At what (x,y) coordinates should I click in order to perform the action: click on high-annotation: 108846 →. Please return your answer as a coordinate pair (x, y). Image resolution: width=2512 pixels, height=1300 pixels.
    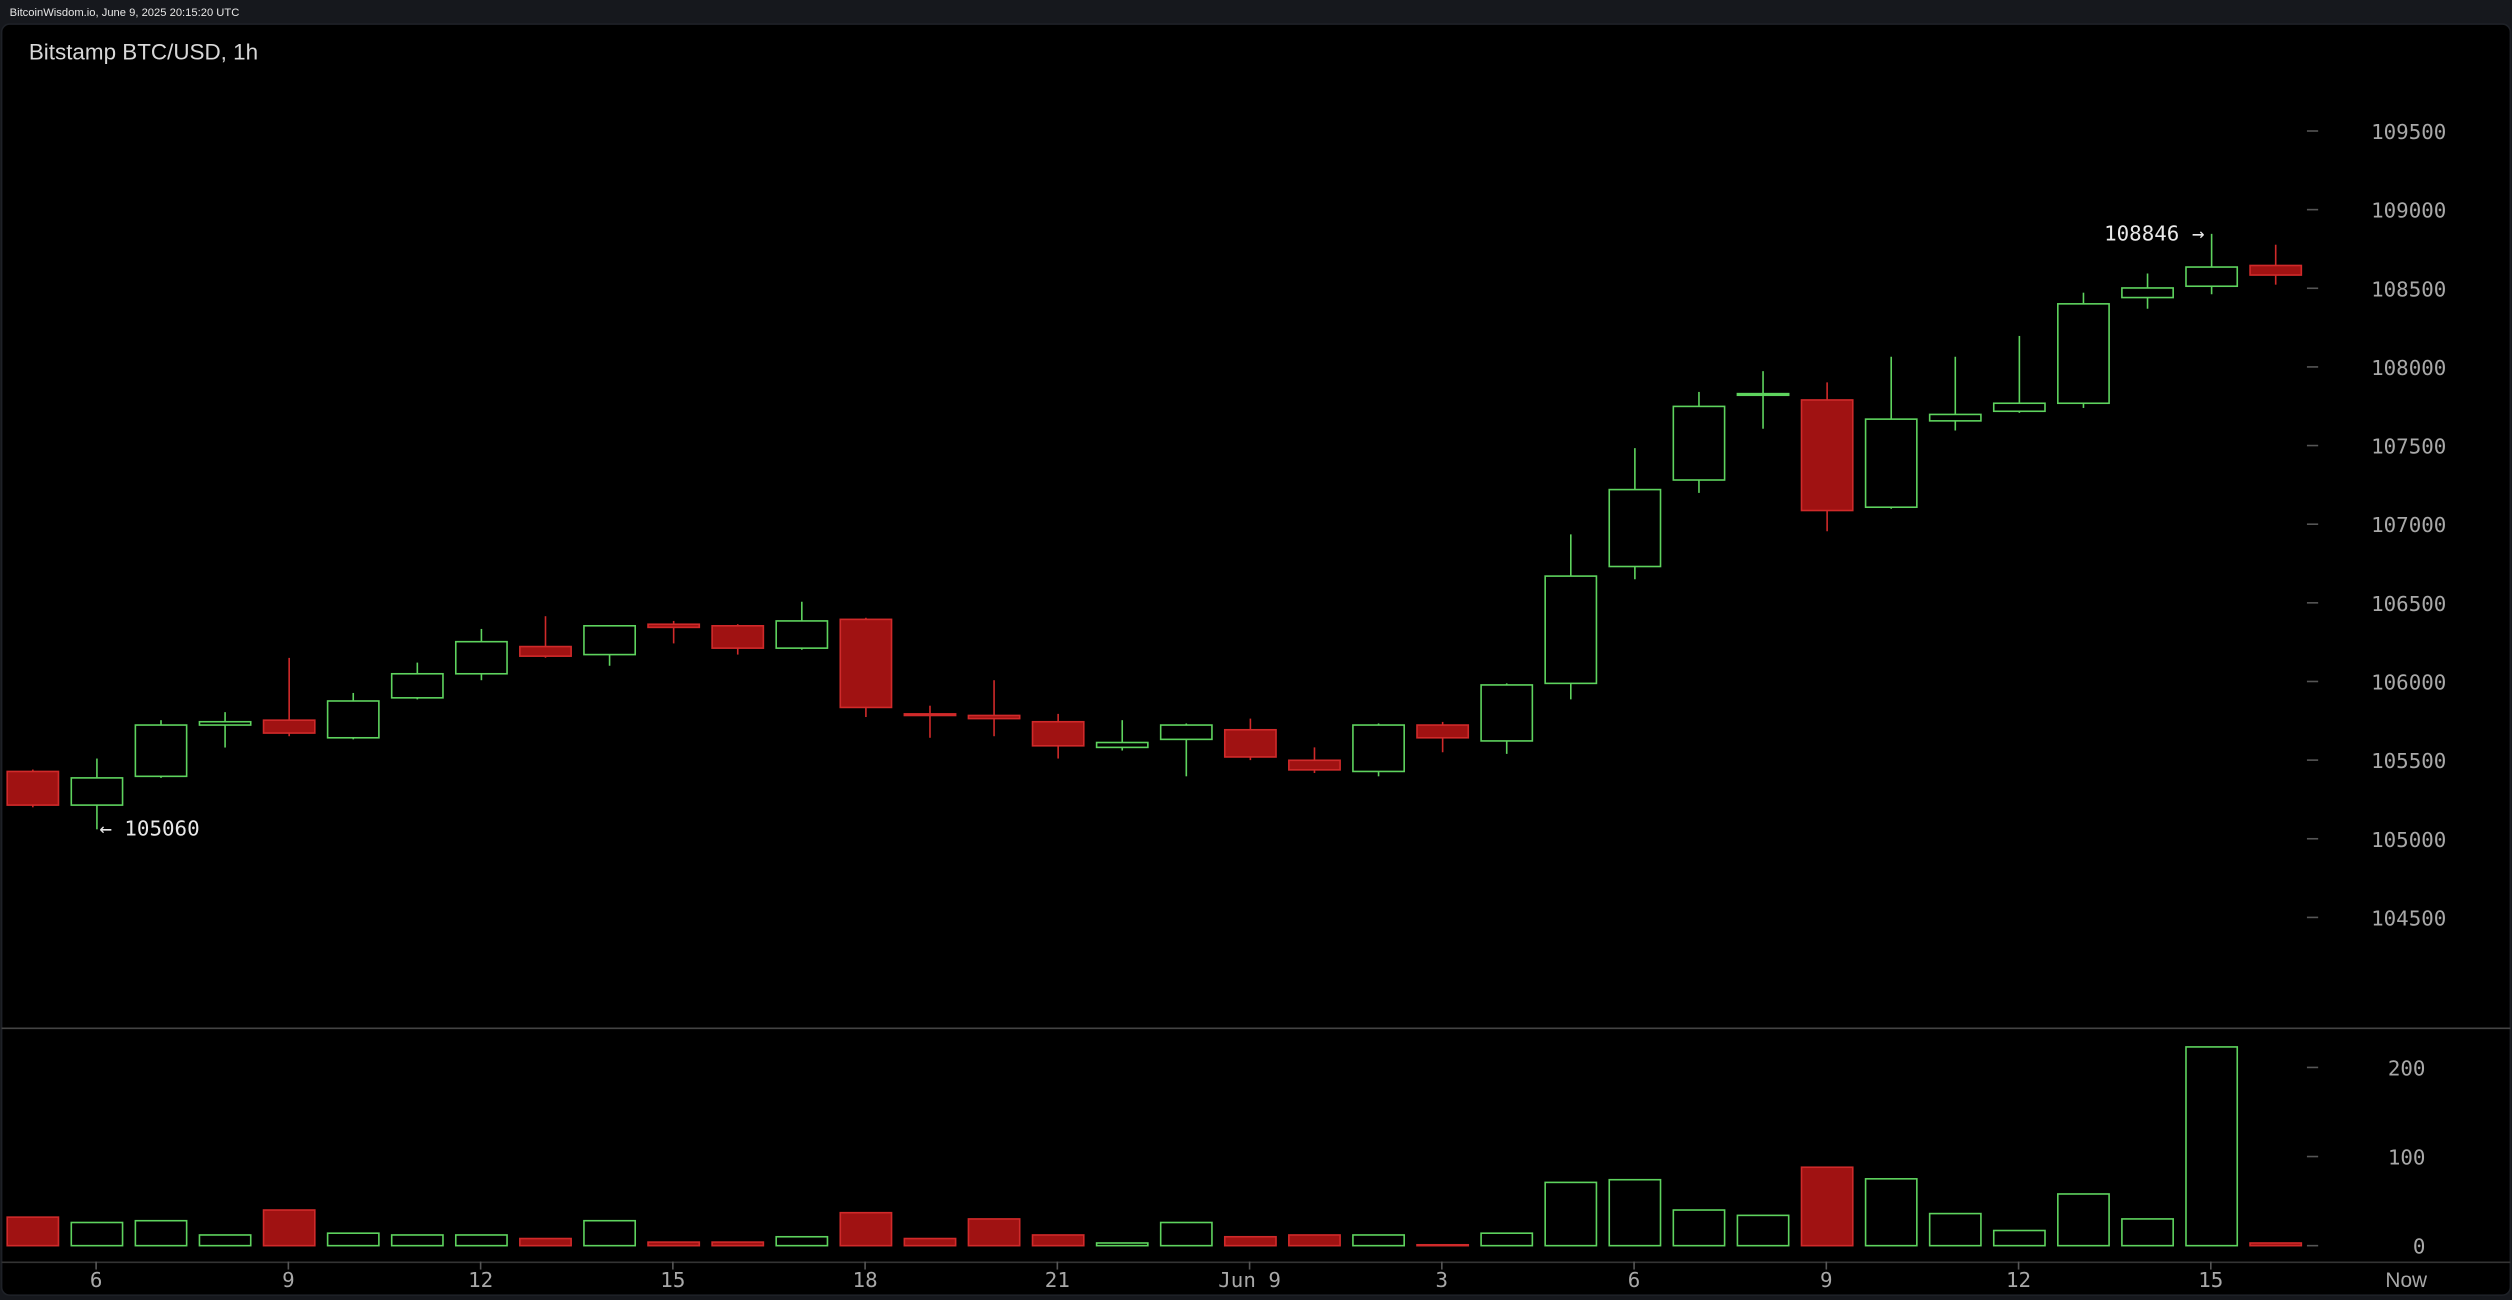
    Looking at the image, I should click on (2154, 233).